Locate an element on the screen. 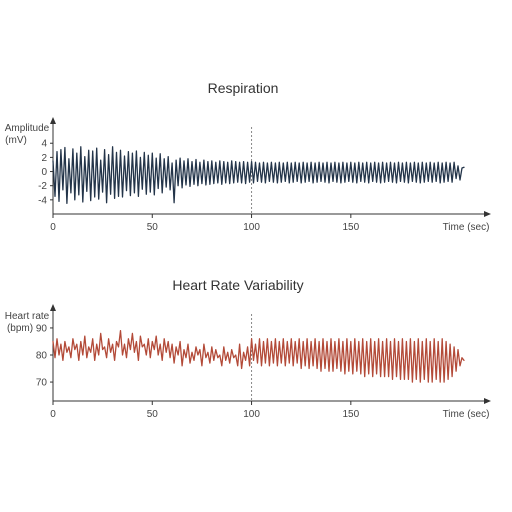  chart-title: Heart Rate Variability is located at coordinates (237, 285).